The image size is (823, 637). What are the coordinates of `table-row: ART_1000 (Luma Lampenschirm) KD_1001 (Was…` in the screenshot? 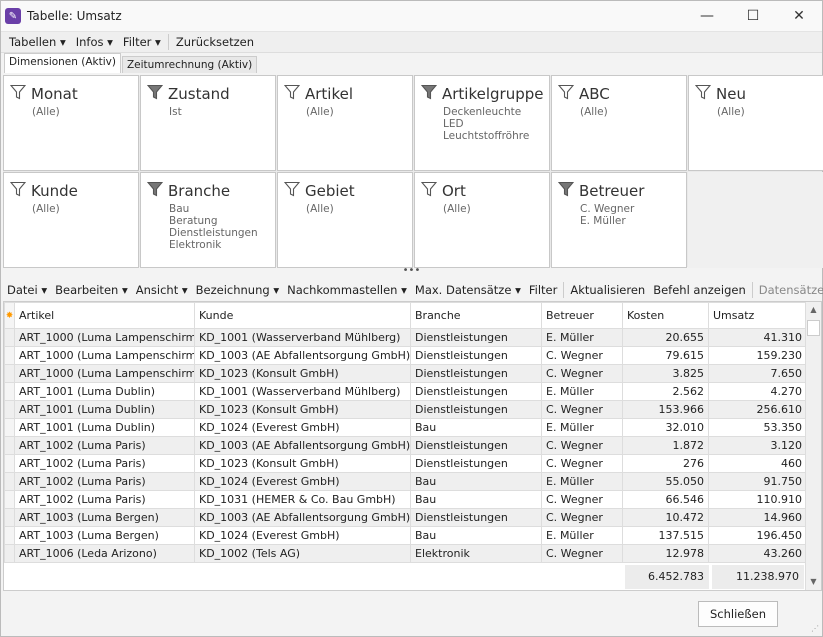 It's located at (405, 337).